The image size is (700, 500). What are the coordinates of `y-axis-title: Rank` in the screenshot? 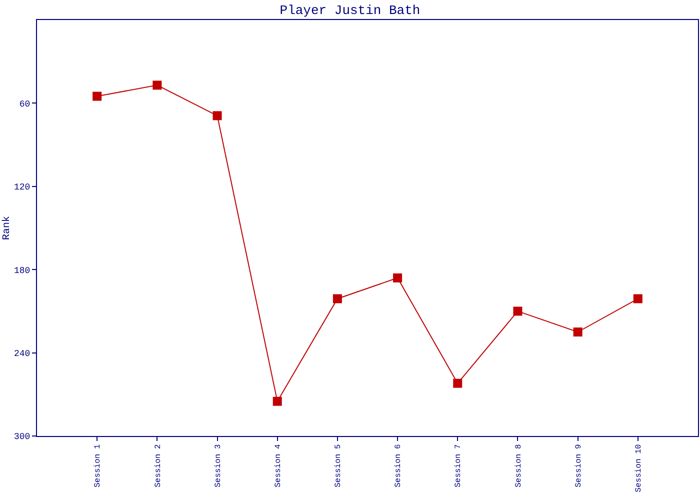 It's located at (6, 228).